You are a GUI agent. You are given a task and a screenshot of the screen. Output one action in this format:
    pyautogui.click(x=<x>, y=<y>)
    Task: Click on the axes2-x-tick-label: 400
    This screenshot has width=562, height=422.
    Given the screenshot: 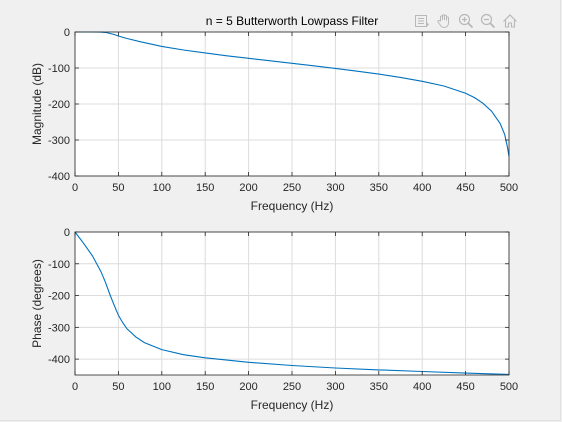 What is the action you would take?
    pyautogui.click(x=422, y=387)
    